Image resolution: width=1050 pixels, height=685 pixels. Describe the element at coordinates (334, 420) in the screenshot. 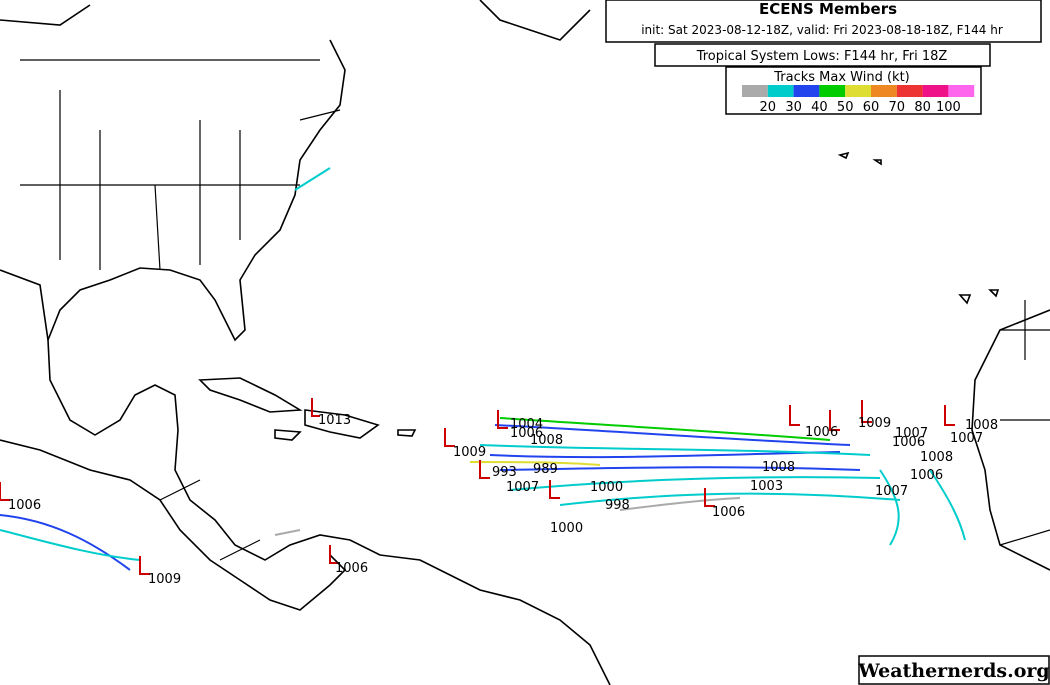

I see `pressure-label: 1013` at that location.